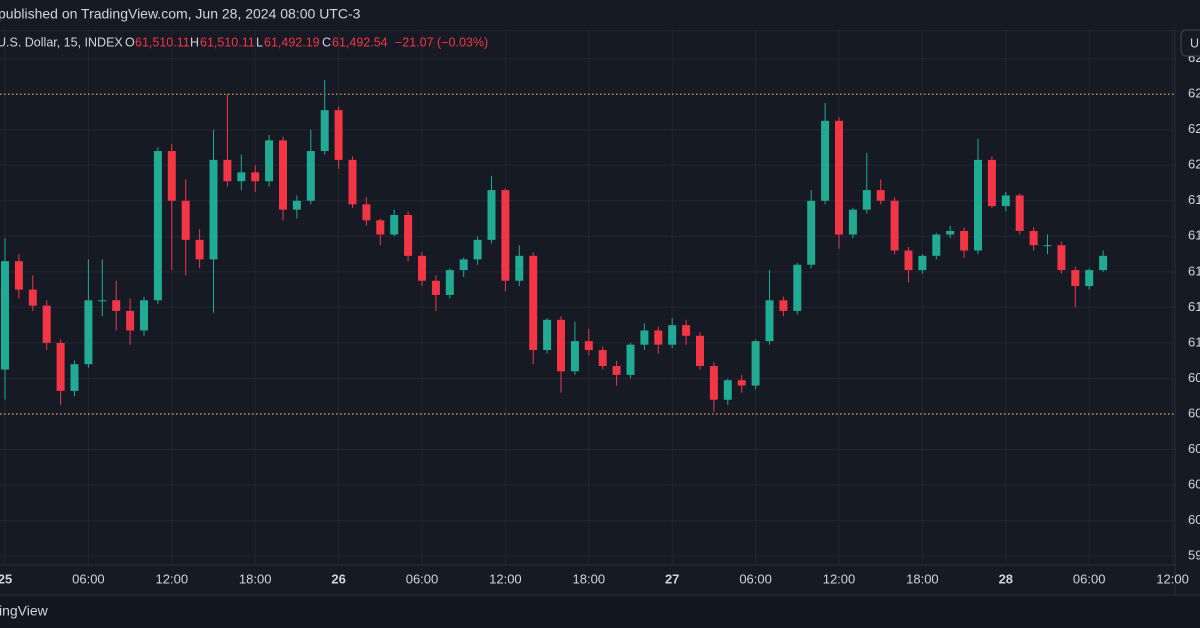 Image resolution: width=1200 pixels, height=628 pixels. Describe the element at coordinates (61, 42) in the screenshot. I see `symbol: U.S. Dollar, 15, INDEX` at that location.